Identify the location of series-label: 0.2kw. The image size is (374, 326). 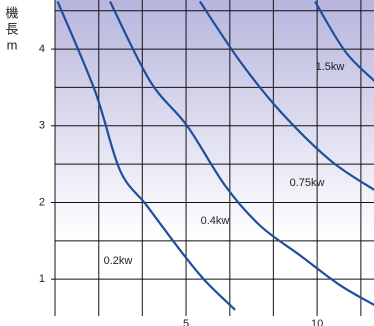
(118, 261).